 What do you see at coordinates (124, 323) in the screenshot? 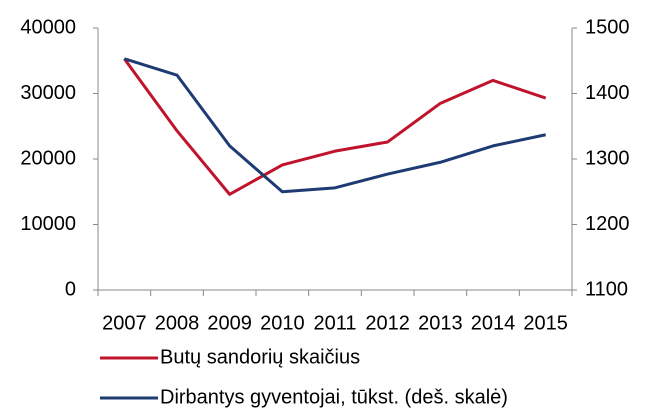
I see `x-tick-label: 2007` at bounding box center [124, 323].